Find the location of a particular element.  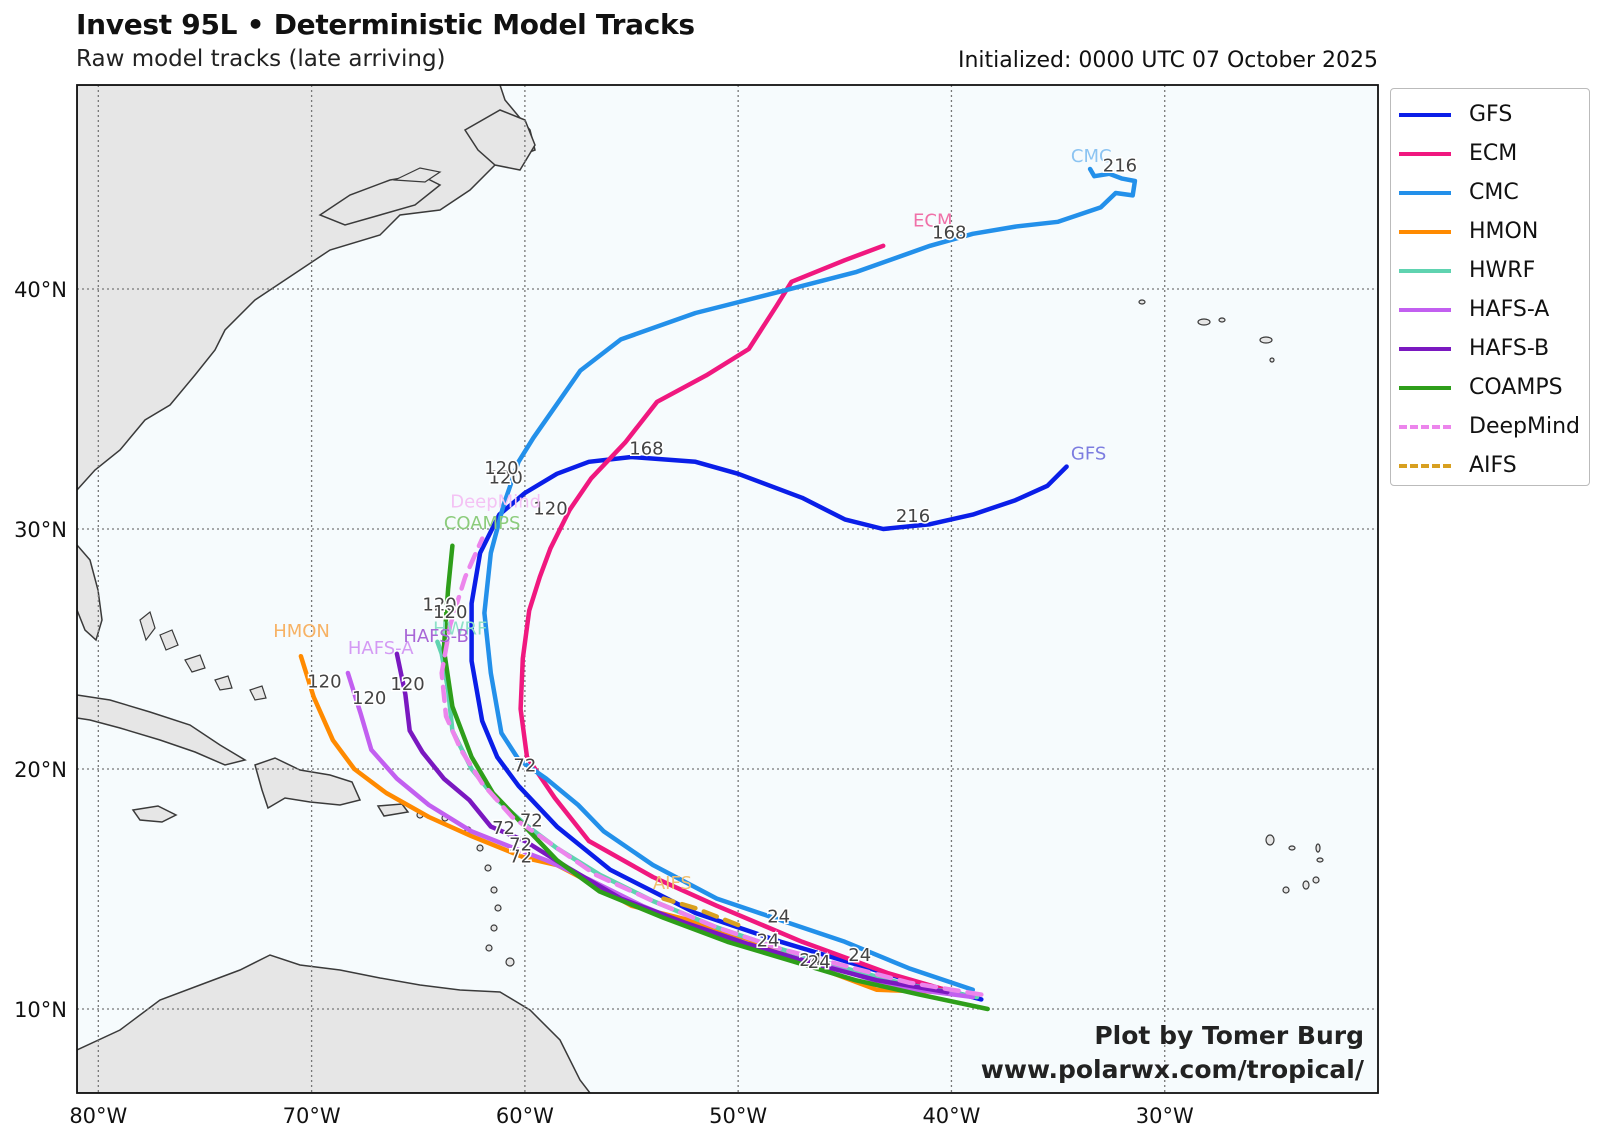

lat-tick-label: 30°N is located at coordinates (40, 530).